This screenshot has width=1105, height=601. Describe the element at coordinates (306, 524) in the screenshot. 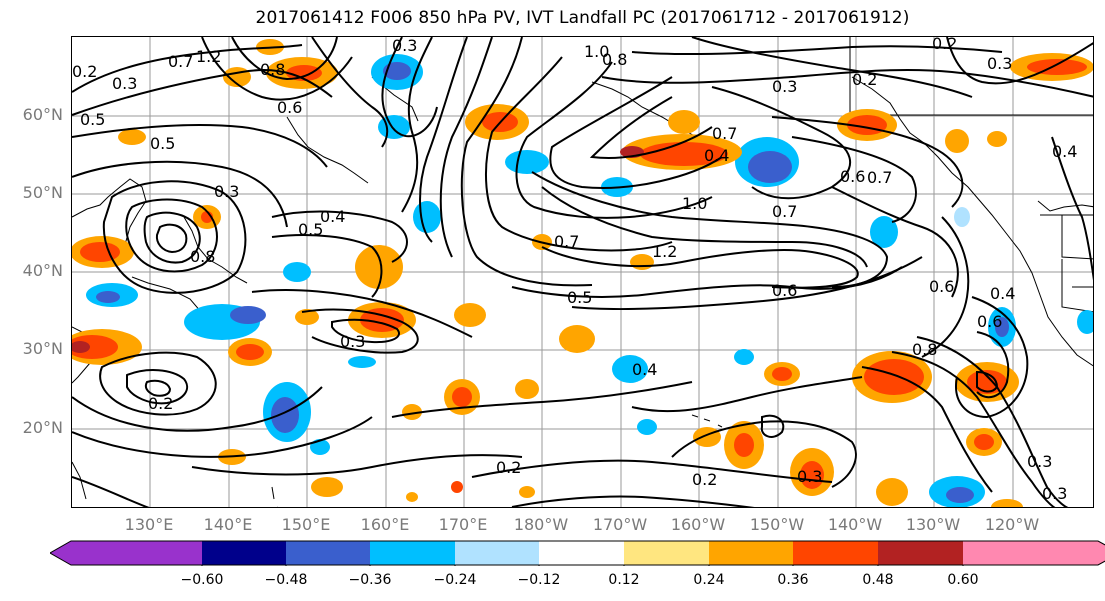

I see `lon-label: 150°E` at that location.